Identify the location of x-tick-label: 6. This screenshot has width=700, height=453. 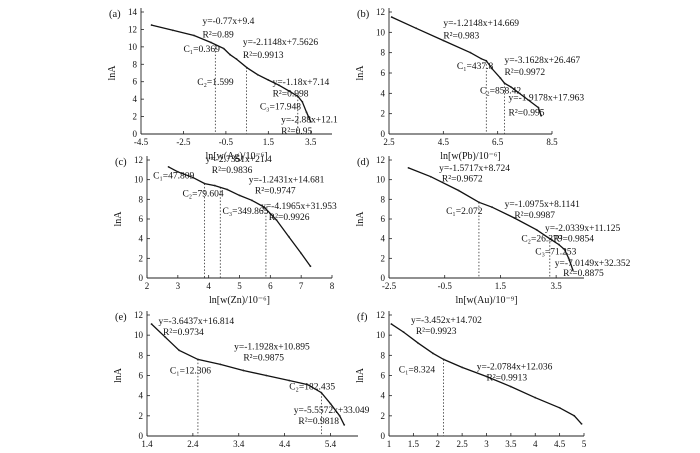
(270, 286).